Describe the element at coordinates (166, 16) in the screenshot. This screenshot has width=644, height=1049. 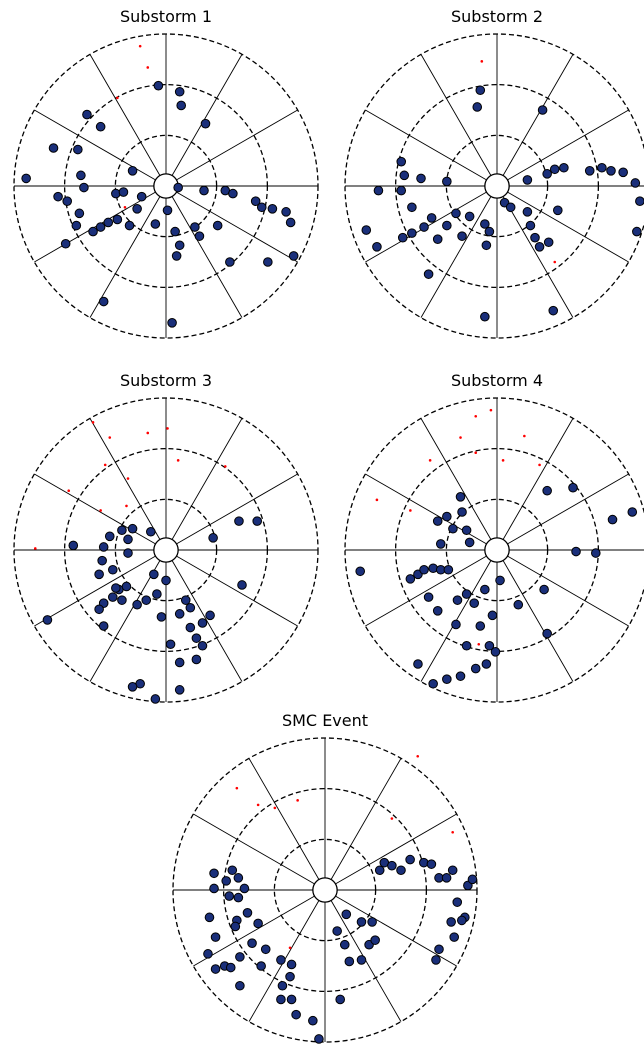
I see `panel-title: Substorm 1` at that location.